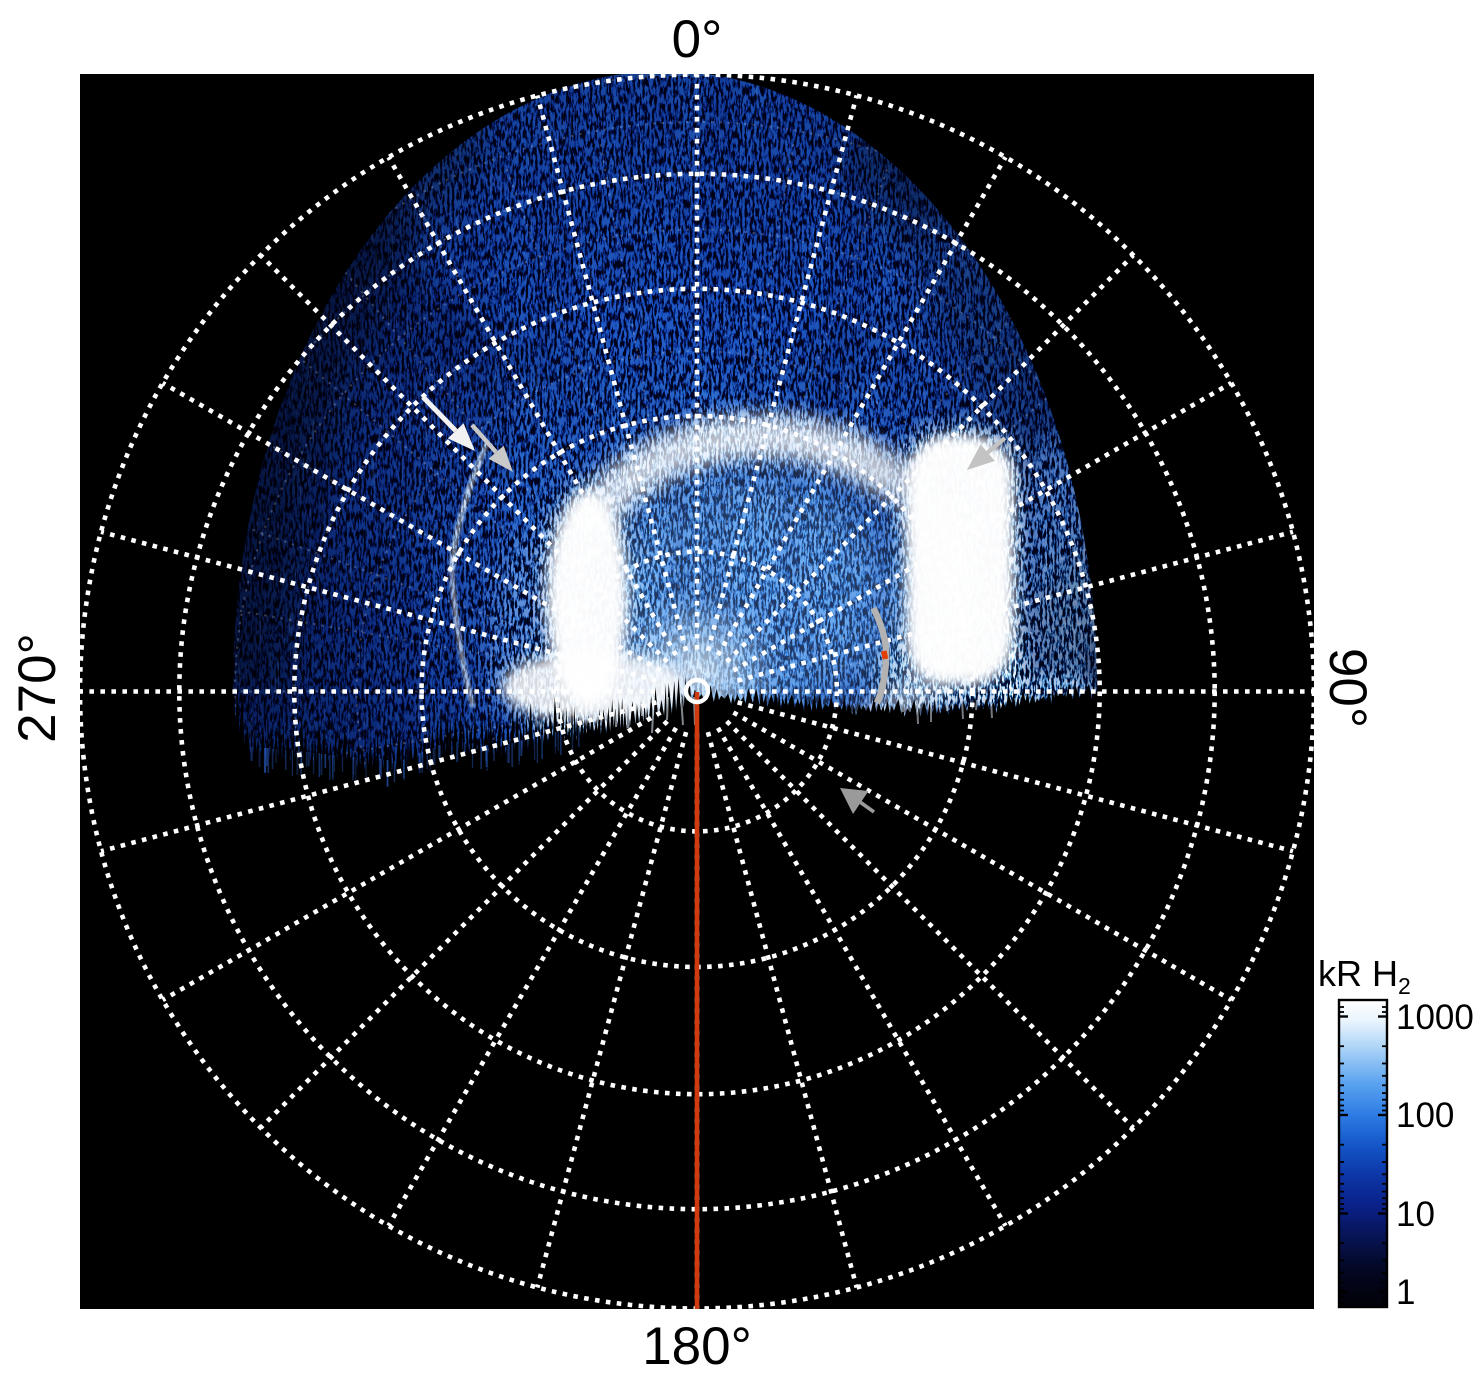 This screenshot has height=1389, width=1481. I want to click on svg-text: 1000, so click(1435, 1017).